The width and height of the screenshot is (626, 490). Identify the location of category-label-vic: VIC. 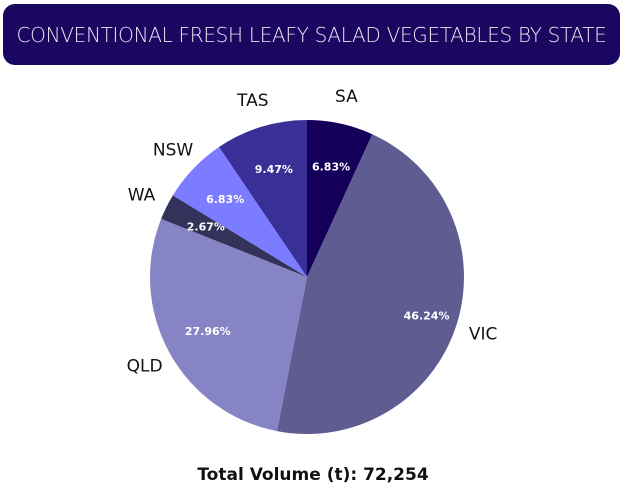
(483, 335).